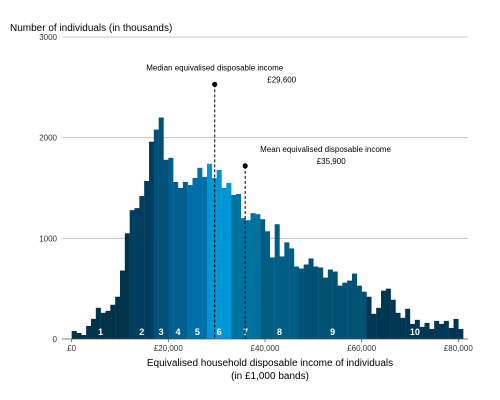  What do you see at coordinates (48, 37) in the screenshot?
I see `y-tick-label: 3000` at bounding box center [48, 37].